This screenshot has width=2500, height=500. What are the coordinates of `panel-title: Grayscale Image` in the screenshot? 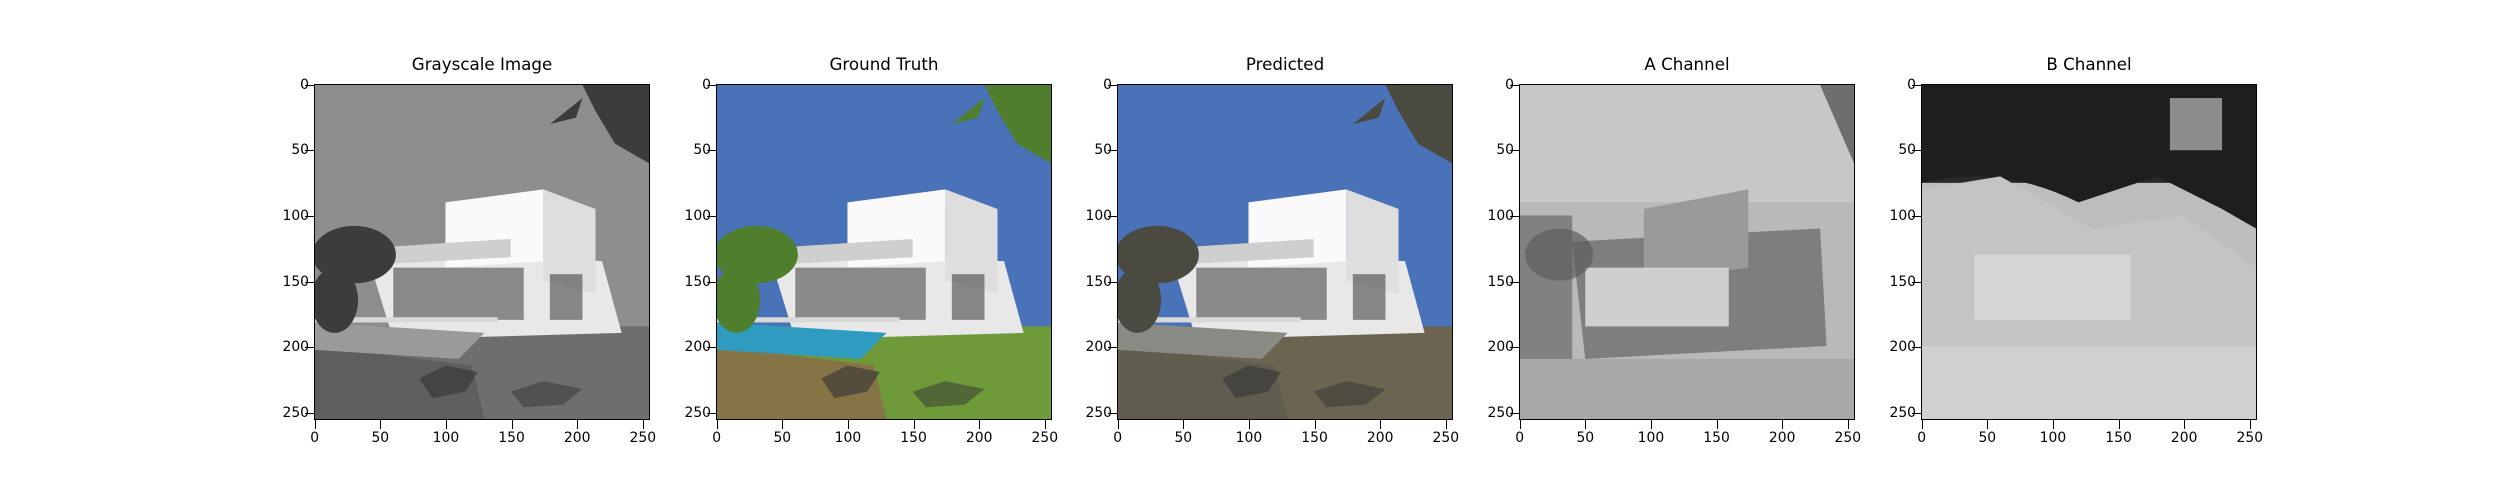 It's located at (482, 64).